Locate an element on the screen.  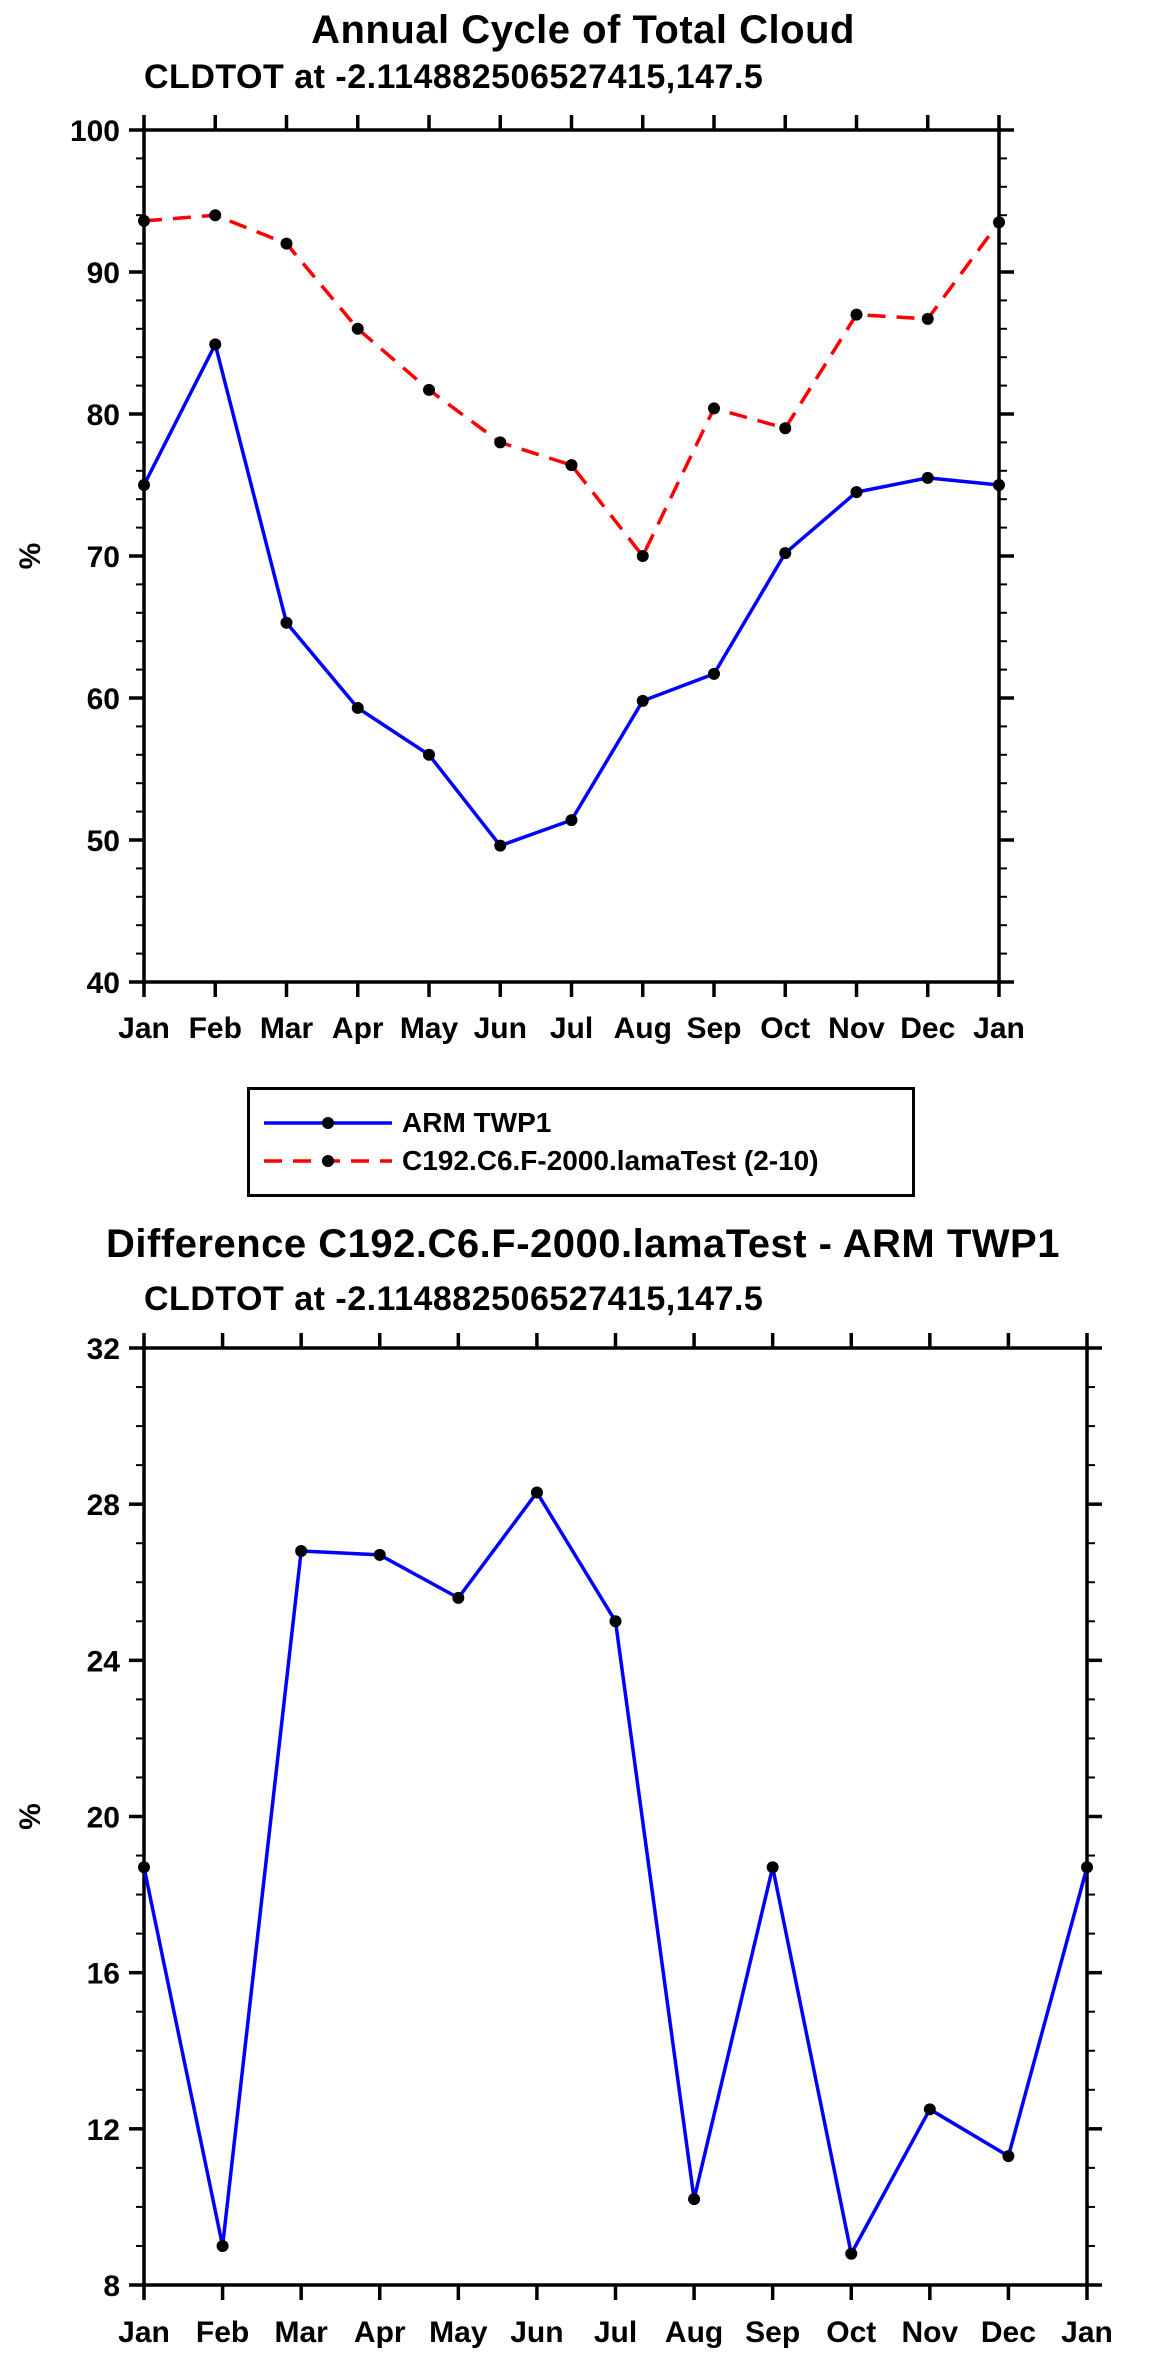
svg-text: 24 is located at coordinates (104, 1661).